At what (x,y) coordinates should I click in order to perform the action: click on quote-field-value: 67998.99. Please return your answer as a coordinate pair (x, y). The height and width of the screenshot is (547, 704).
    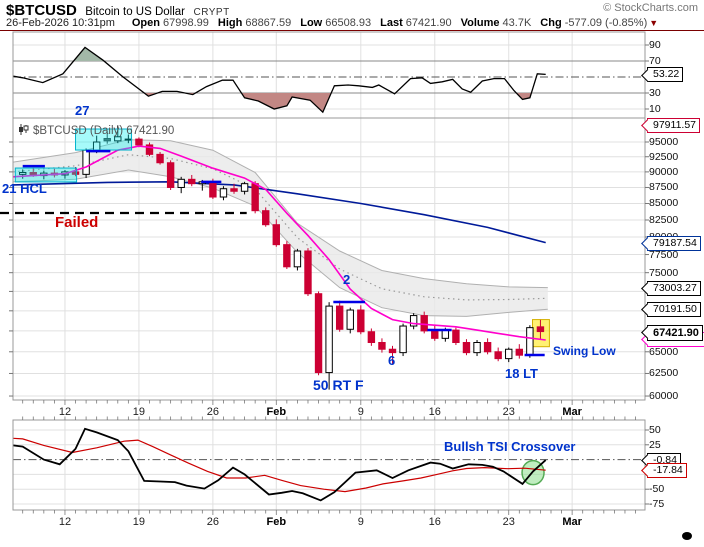
    Looking at the image, I should click on (185, 23).